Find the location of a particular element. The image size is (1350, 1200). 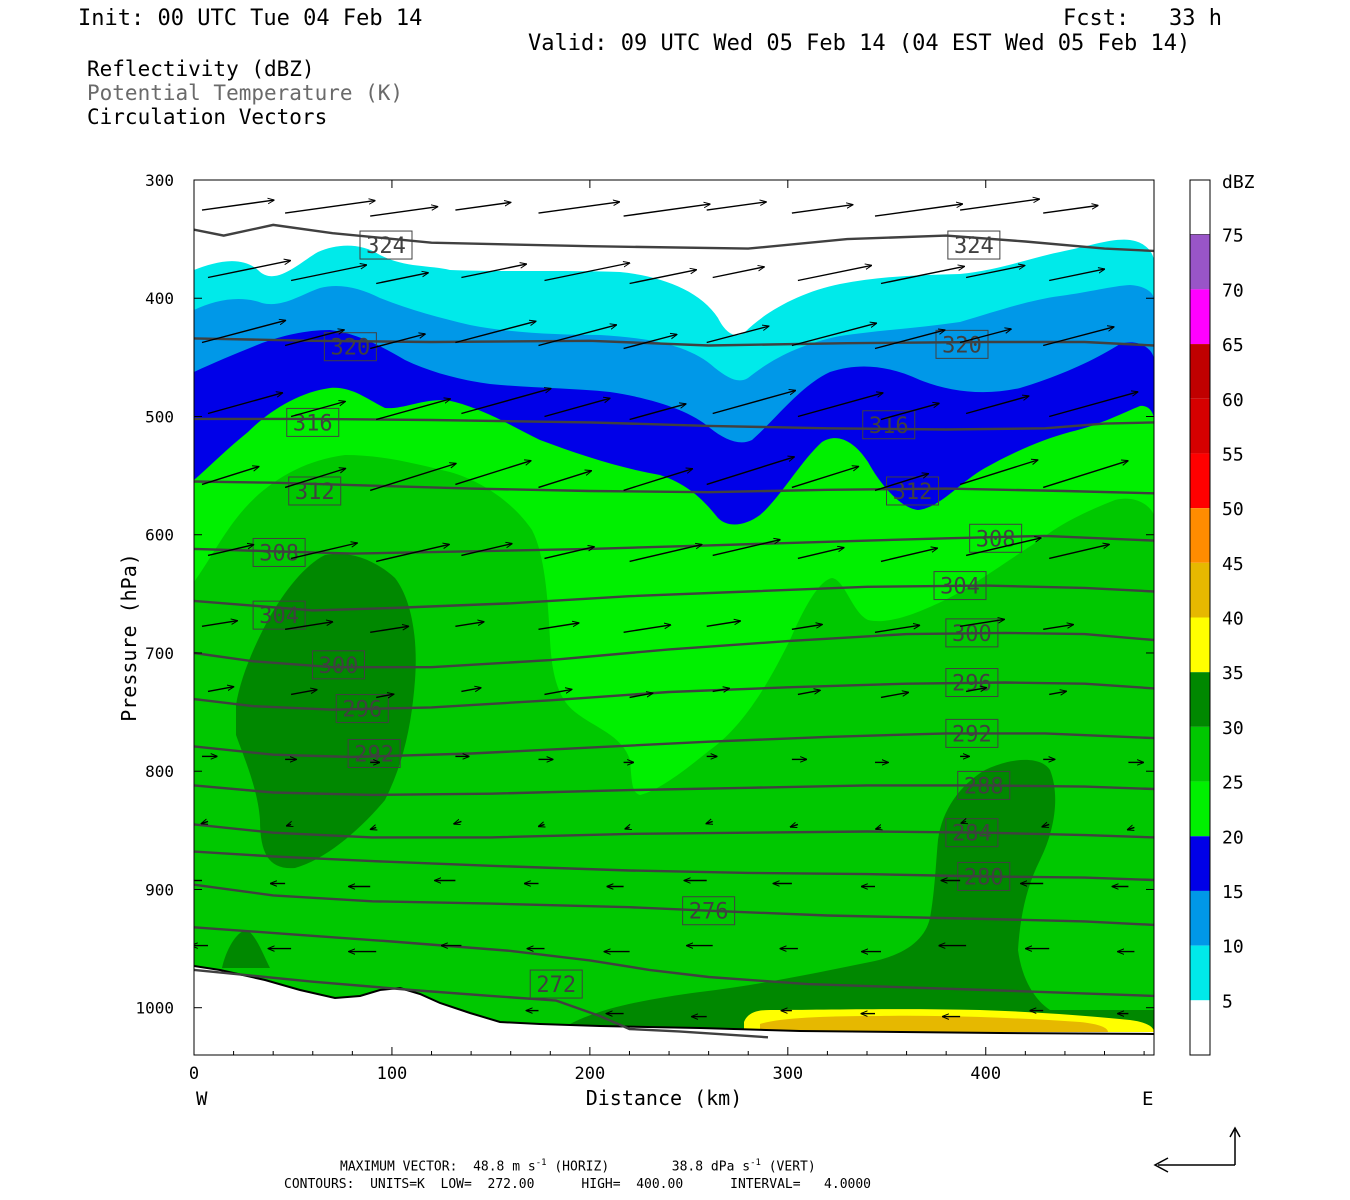

colorbar-level-label: 75 is located at coordinates (1233, 236).